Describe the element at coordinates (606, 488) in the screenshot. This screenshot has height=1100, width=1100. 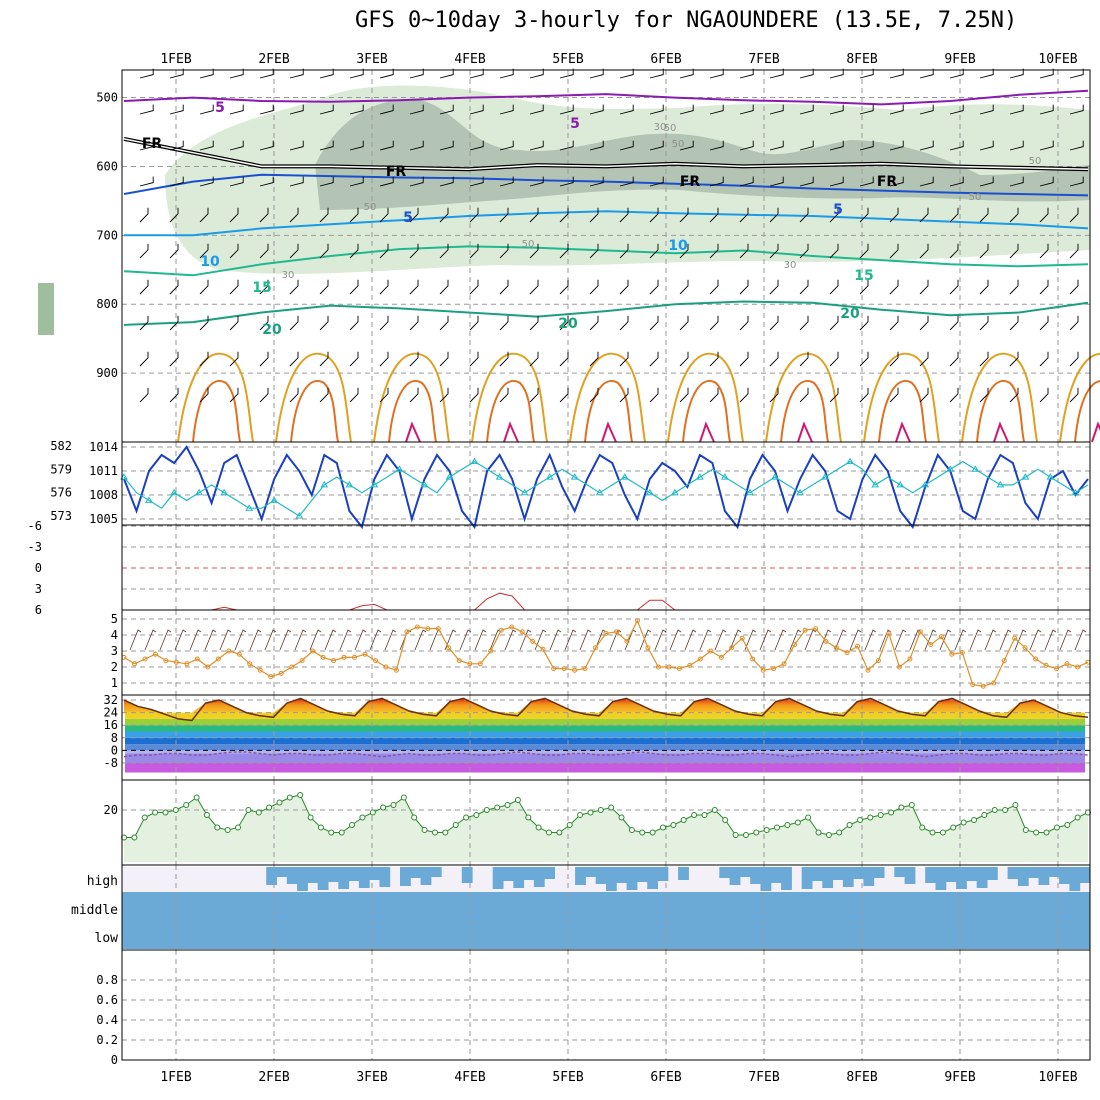
I see `thickness-line` at that location.